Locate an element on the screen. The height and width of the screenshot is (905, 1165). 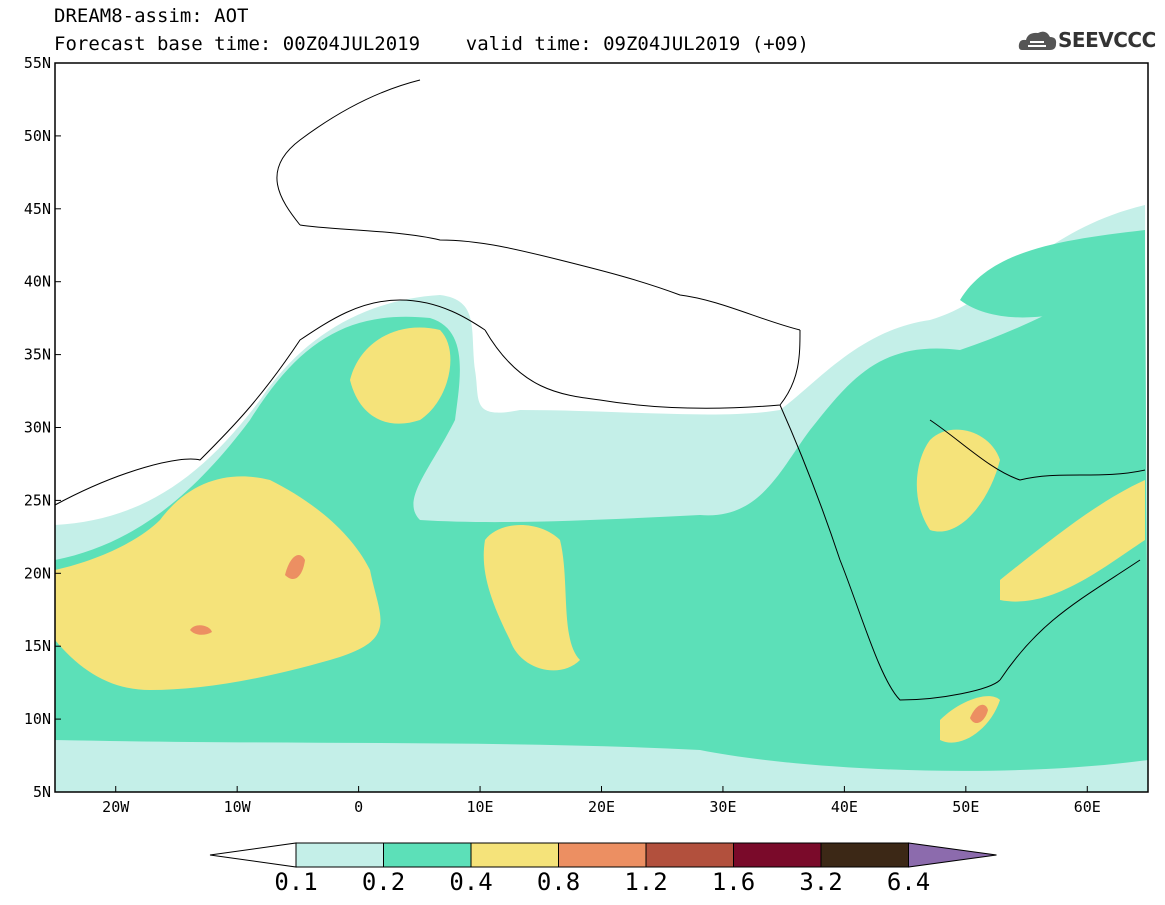
lat-tick-label: 10N is located at coordinates (37, 719).